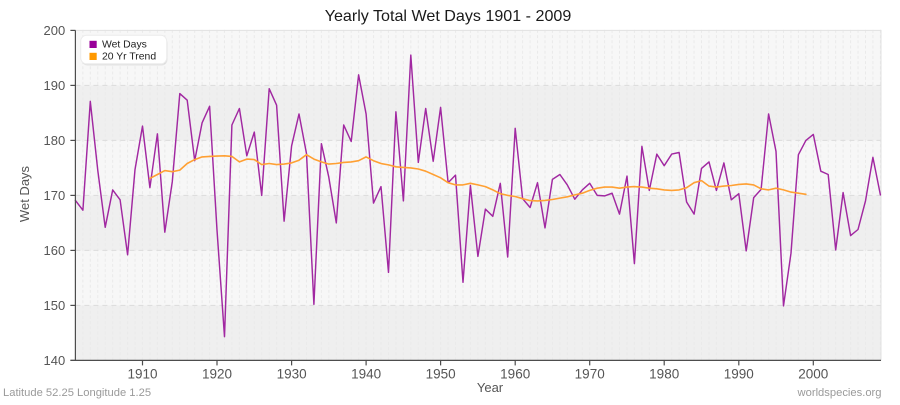 The image size is (900, 405). What do you see at coordinates (366, 374) in the screenshot?
I see `svg-text: 1940` at bounding box center [366, 374].